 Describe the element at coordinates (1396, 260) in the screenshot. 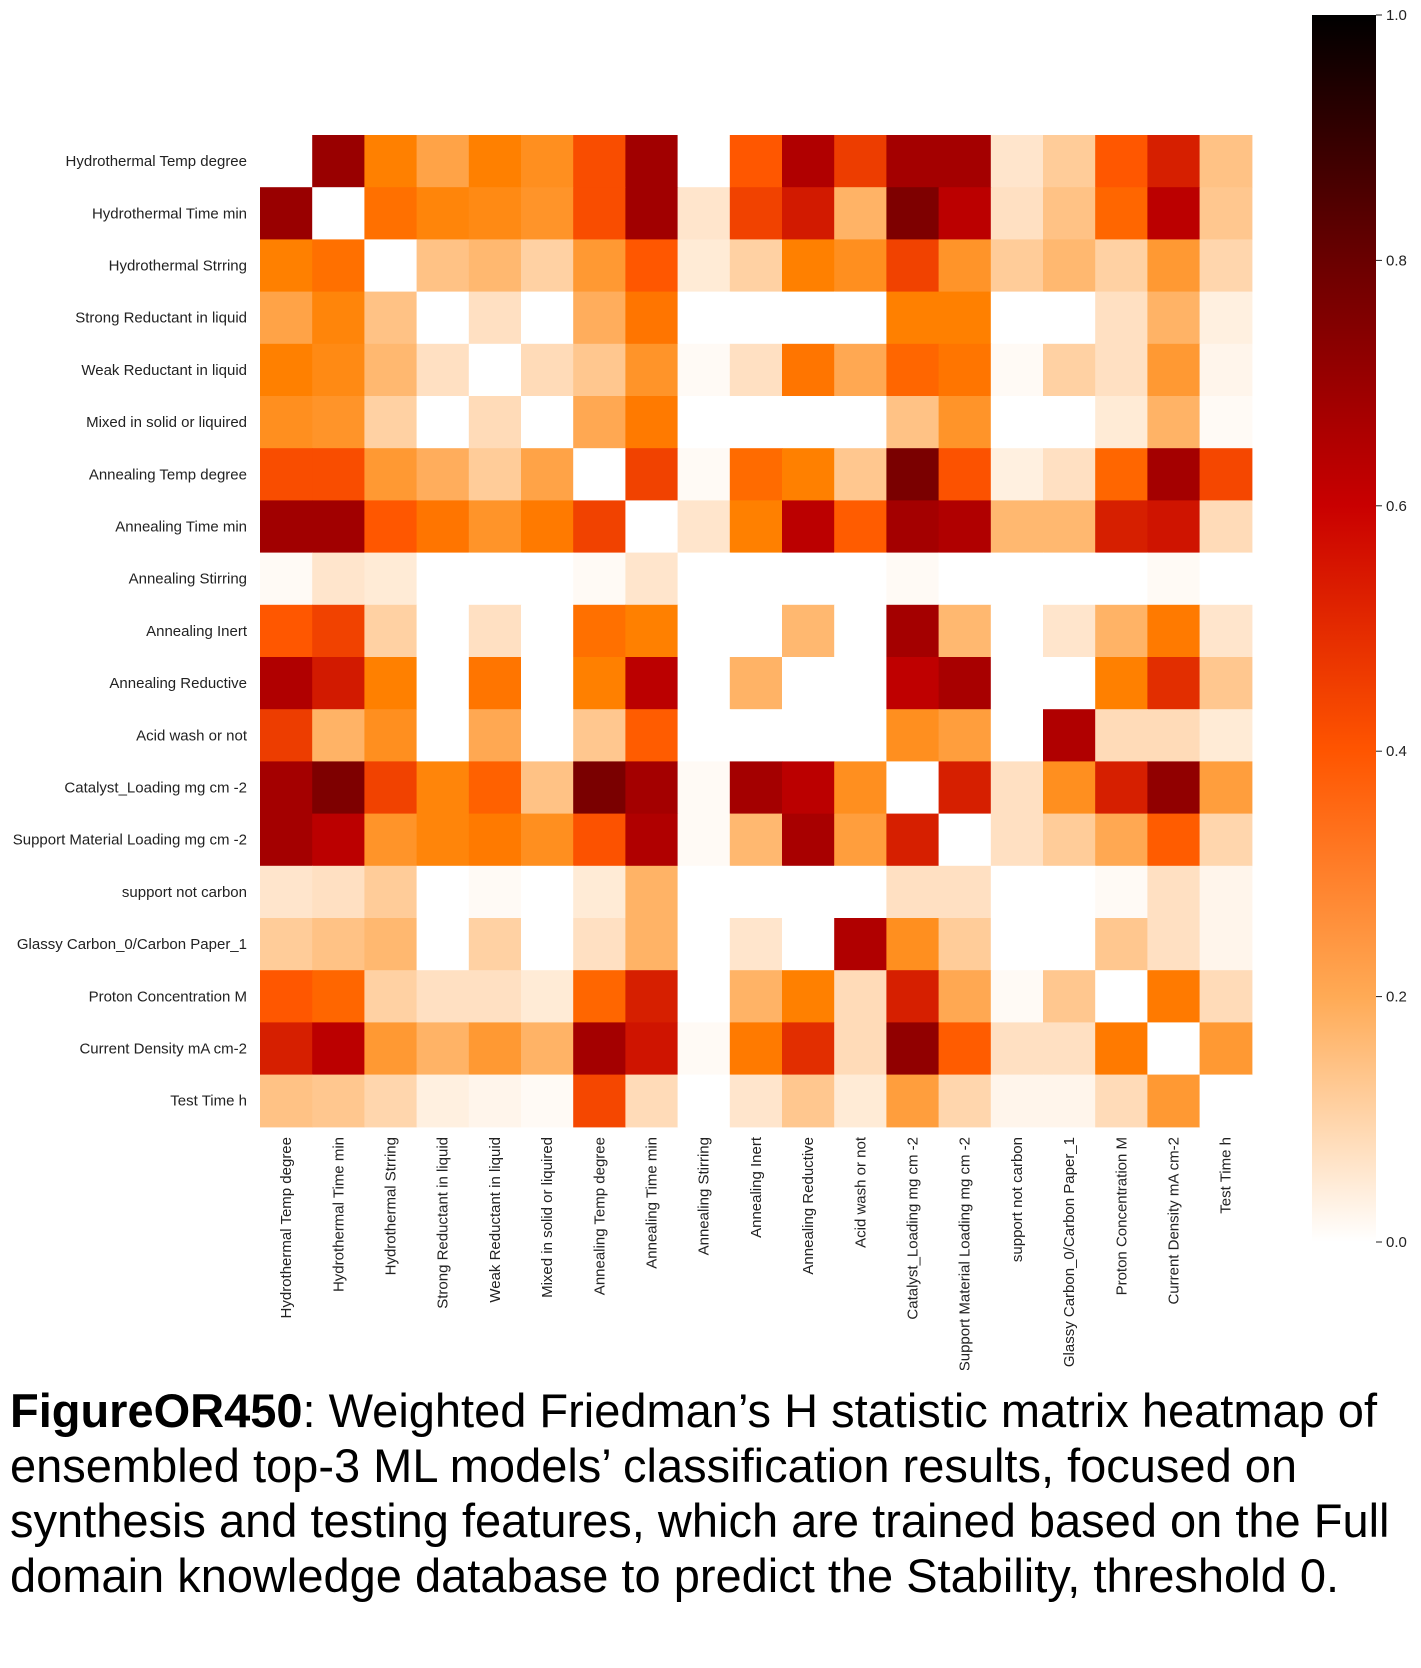

I see `colorbar-tick-label: 0.8` at that location.